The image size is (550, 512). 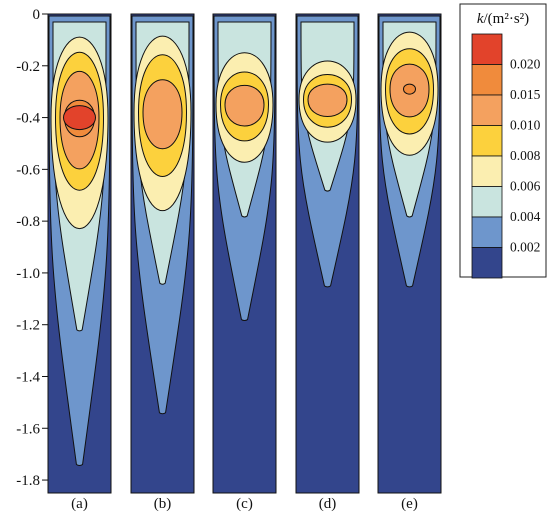 I want to click on panel-label: (e), so click(x=409, y=504).